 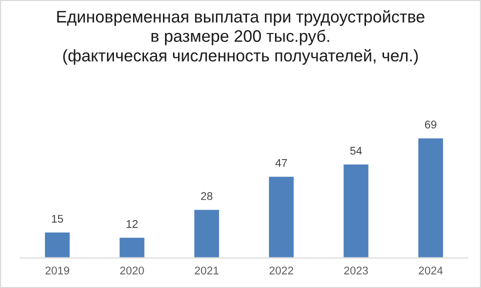 What do you see at coordinates (356, 150) in the screenshot?
I see `data-label: 54` at bounding box center [356, 150].